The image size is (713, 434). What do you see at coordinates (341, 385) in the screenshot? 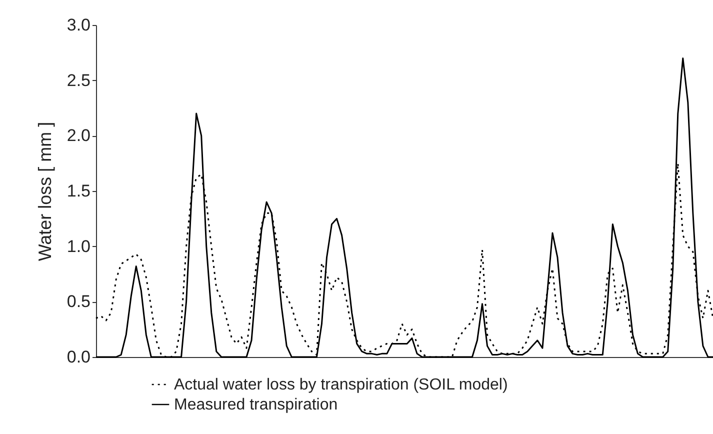
I see `legend-label: Actual water loss by transpiration (SOIL model)` at bounding box center [341, 385].